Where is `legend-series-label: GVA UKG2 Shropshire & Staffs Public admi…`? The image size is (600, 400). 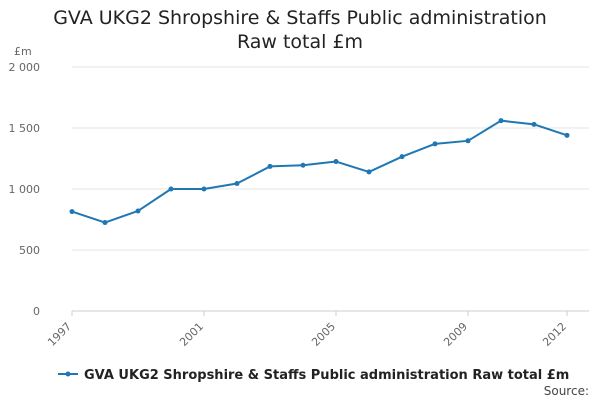
legend-series-label: GVA UKG2 Shropshire & Staffs Public admi… is located at coordinates (326, 375).